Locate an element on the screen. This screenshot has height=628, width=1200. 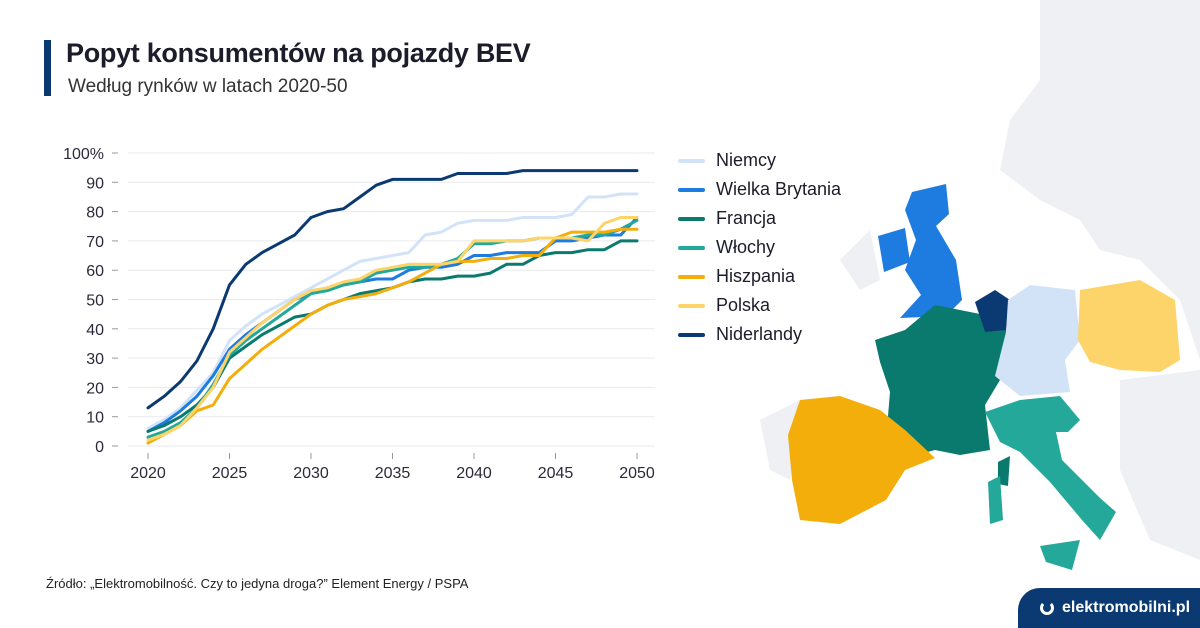
map-france is located at coordinates (942, 381).